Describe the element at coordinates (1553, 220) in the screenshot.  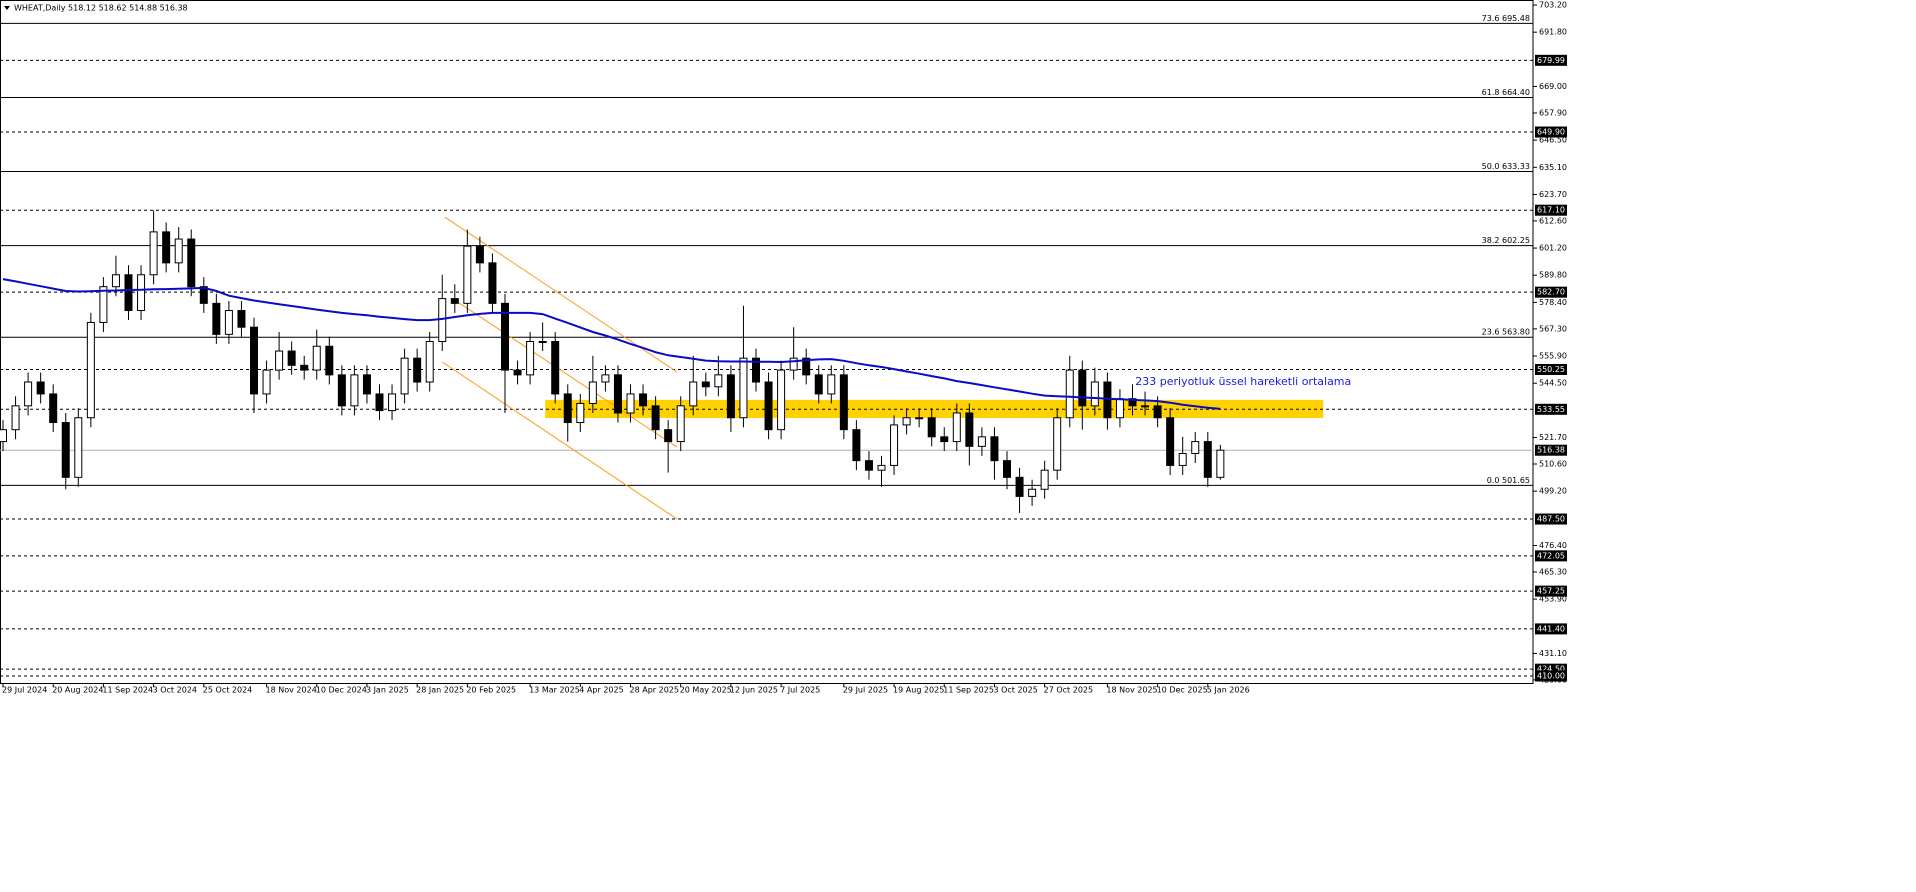
I see `y-tick-label: 612.60` at that location.